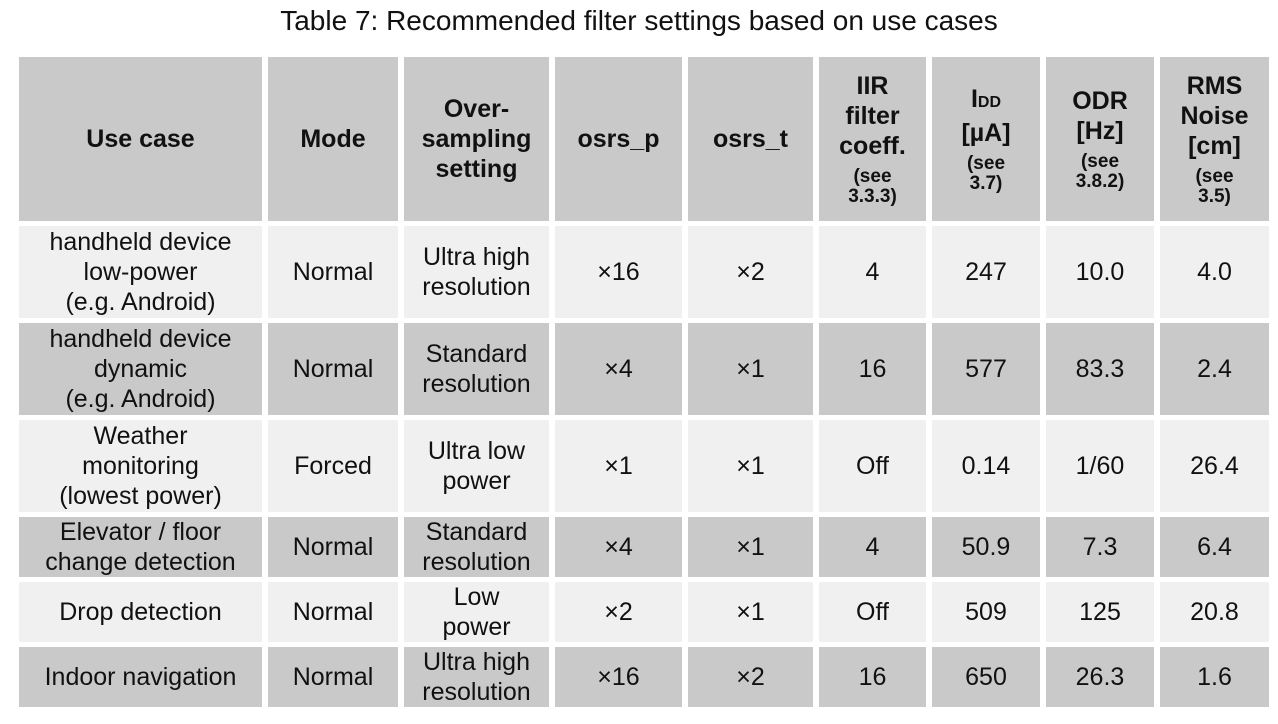 This screenshot has width=1278, height=724. What do you see at coordinates (618, 272) in the screenshot?
I see `cell-osrs-p: ×16` at bounding box center [618, 272].